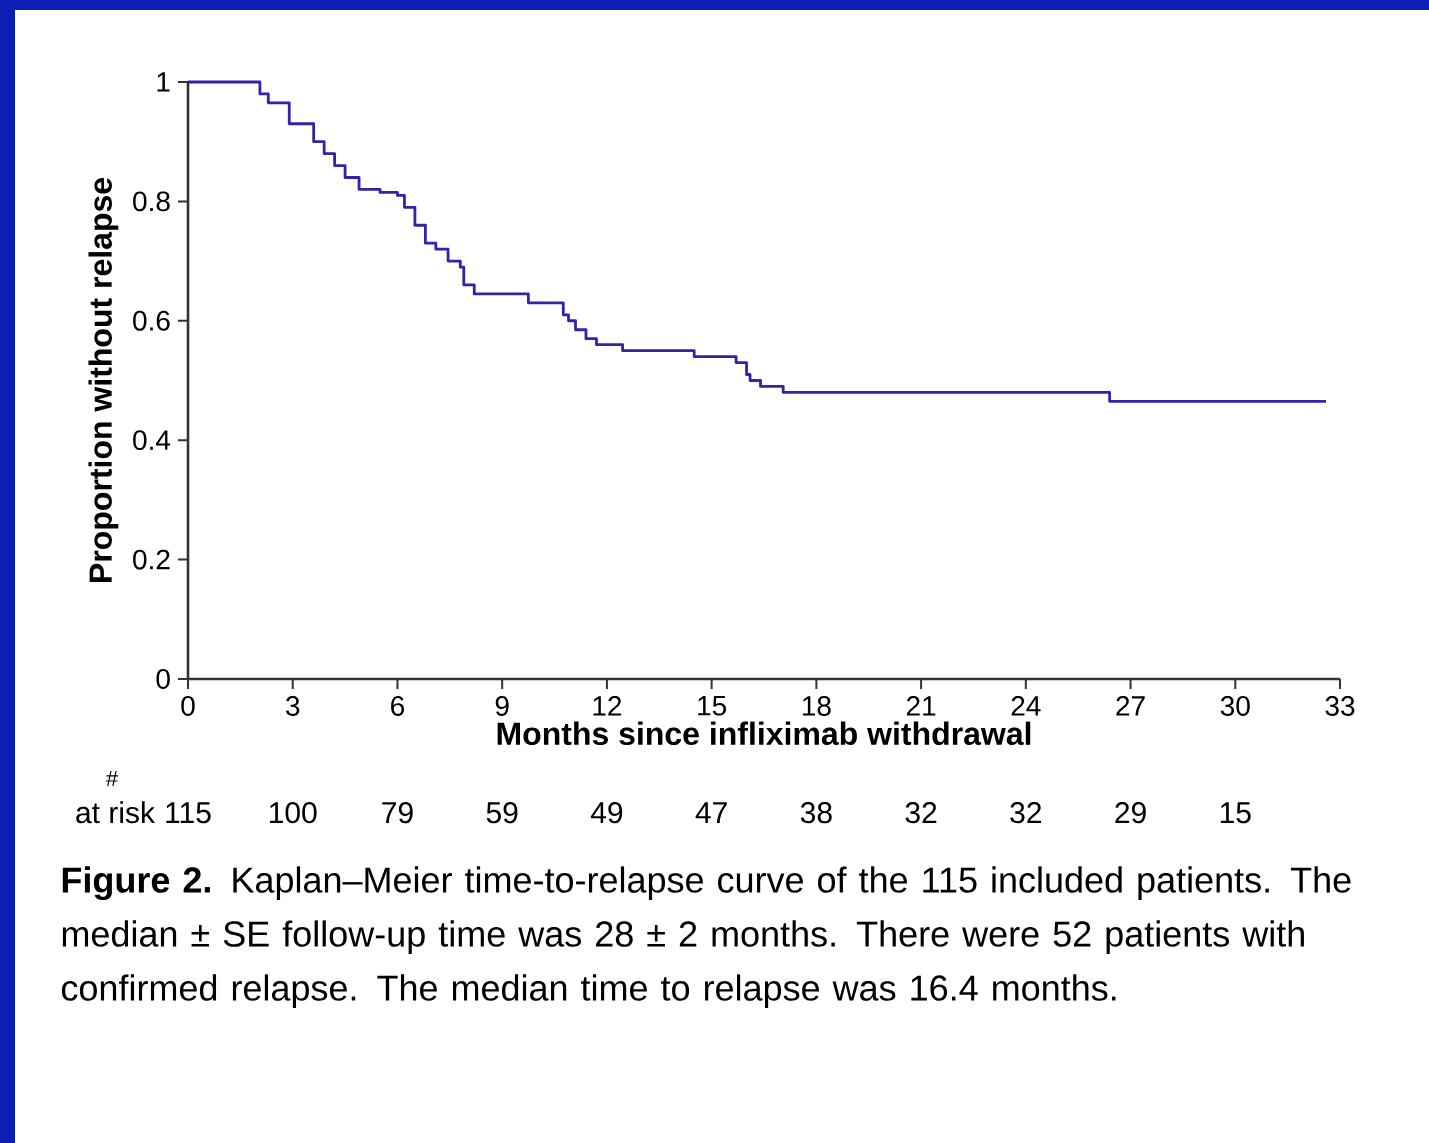 This screenshot has height=1143, width=1429. What do you see at coordinates (163, 679) in the screenshot?
I see `y-tick-label: 0` at bounding box center [163, 679].